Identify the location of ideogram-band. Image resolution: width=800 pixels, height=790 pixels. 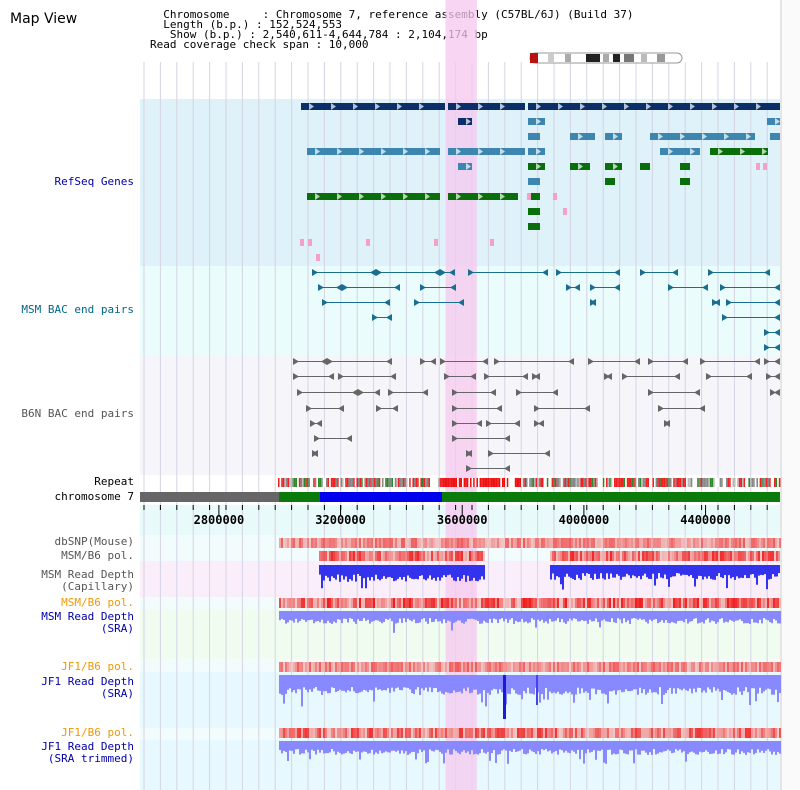
(661, 58).